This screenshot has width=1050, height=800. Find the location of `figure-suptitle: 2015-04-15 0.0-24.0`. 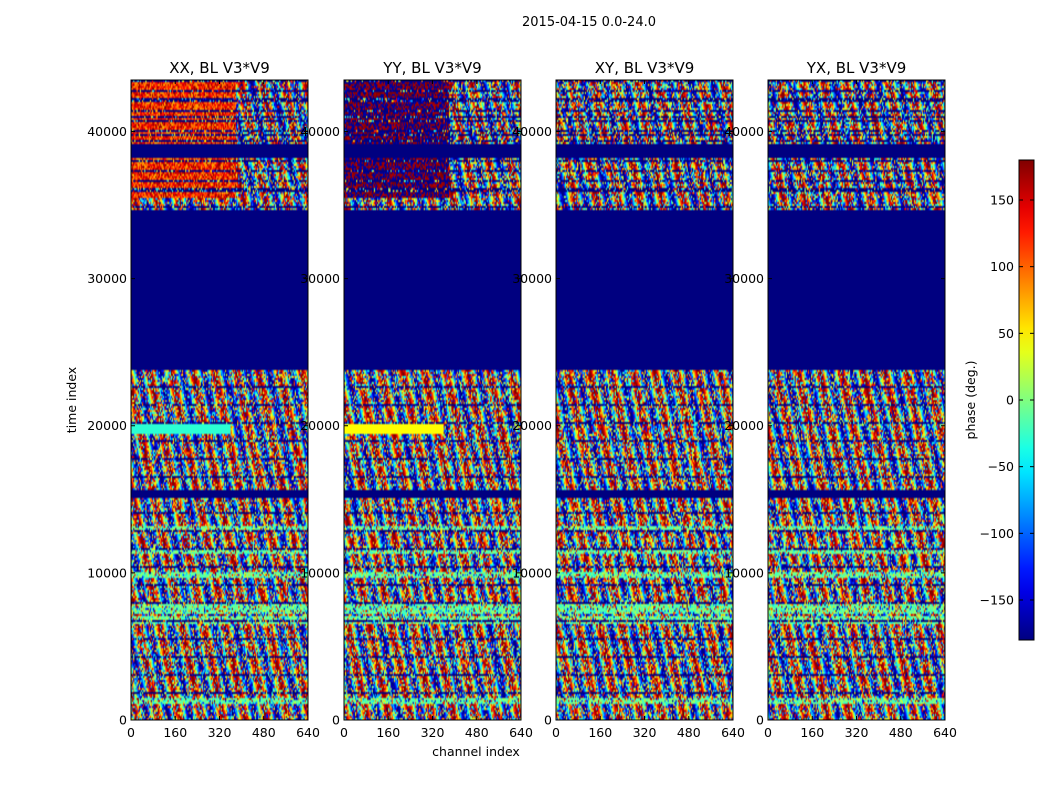

figure-suptitle: 2015-04-15 0.0-24.0 is located at coordinates (589, 22).